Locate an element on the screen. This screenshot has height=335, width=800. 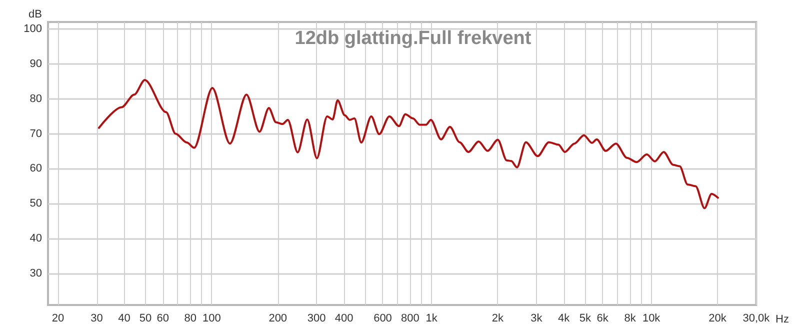
y-tick-label: 30 is located at coordinates (36, 274).